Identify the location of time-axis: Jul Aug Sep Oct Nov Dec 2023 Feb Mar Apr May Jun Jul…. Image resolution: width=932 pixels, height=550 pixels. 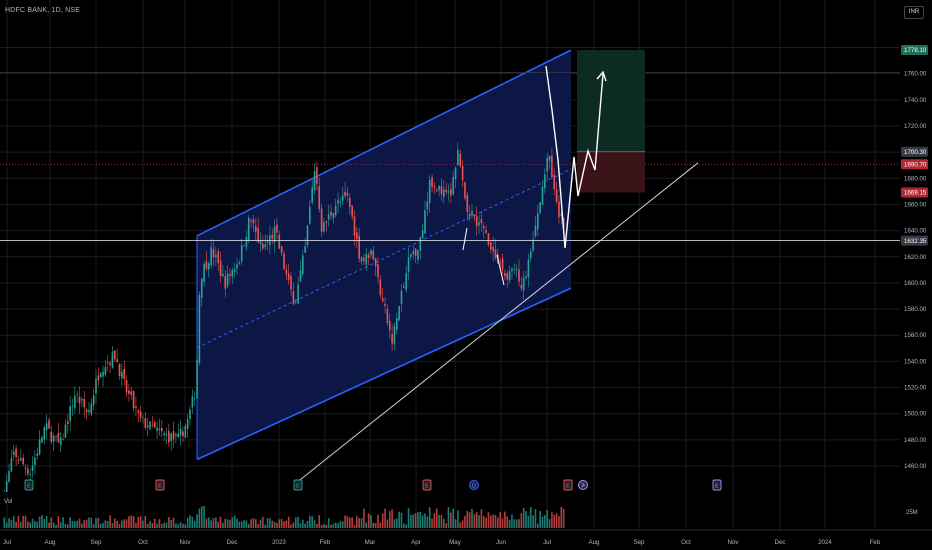
(466, 537).